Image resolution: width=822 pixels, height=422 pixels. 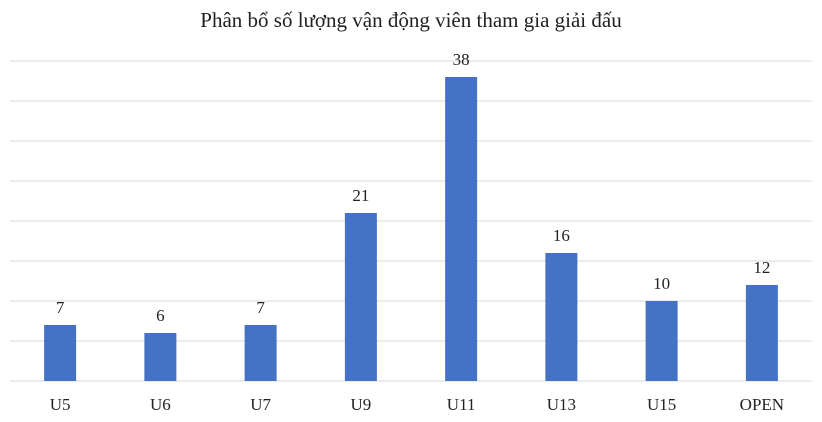 What do you see at coordinates (360, 404) in the screenshot?
I see `x-tick-label: U9` at bounding box center [360, 404].